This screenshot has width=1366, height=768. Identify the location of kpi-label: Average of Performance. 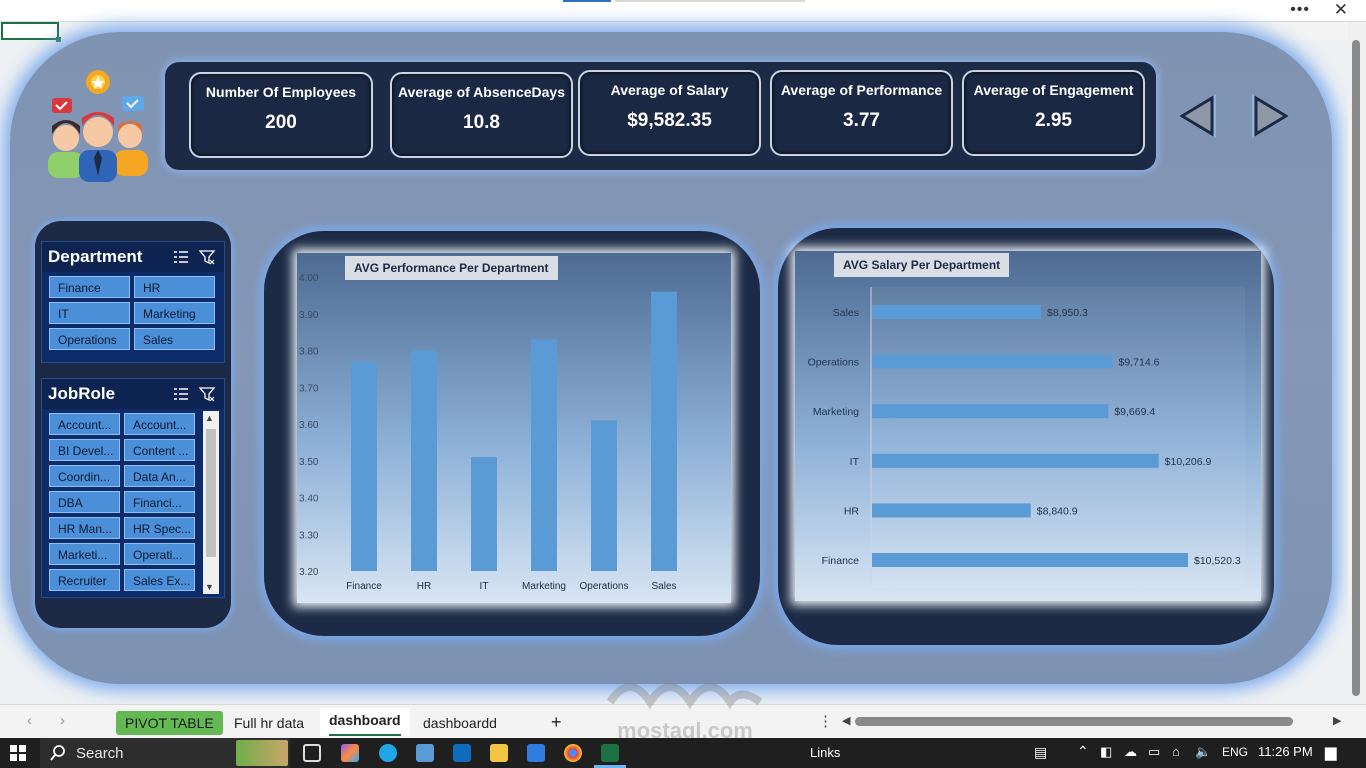
(861, 90).